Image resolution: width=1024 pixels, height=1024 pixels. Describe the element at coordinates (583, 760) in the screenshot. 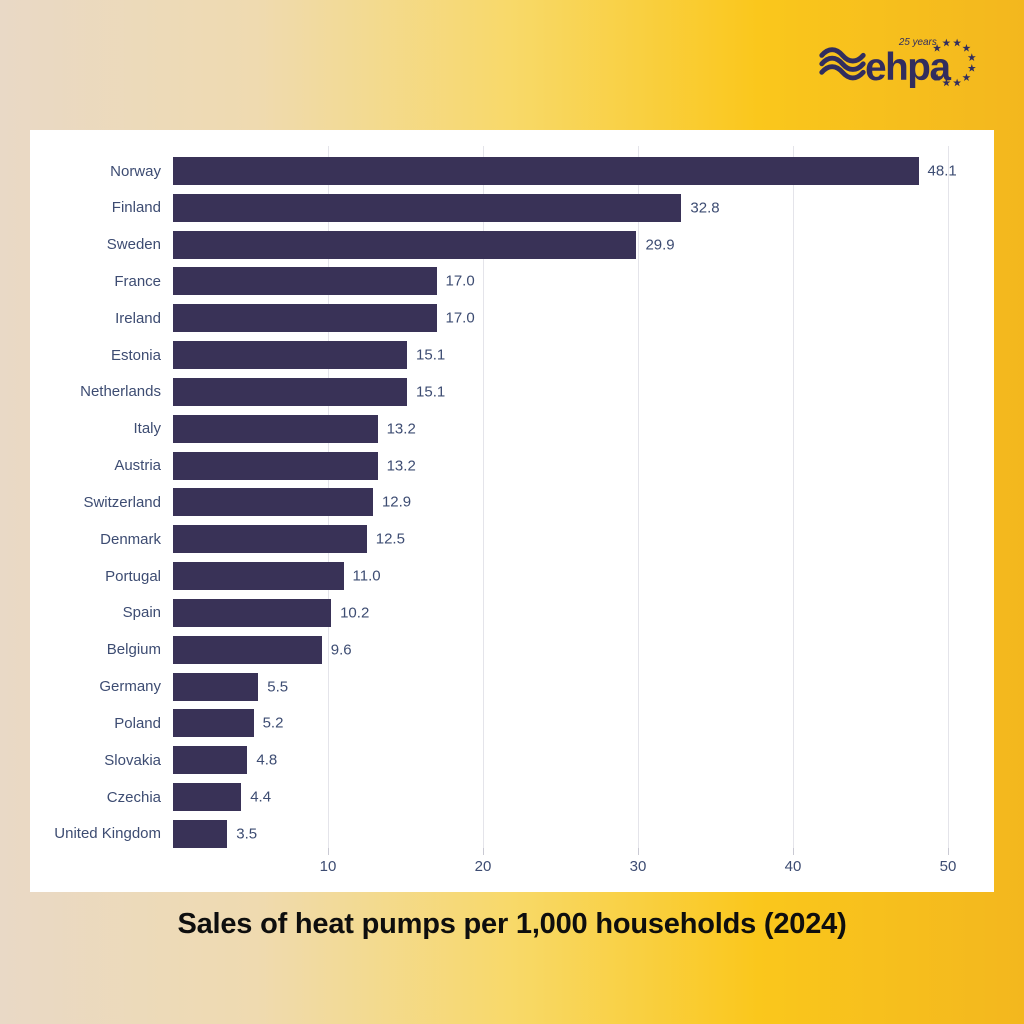

I see `bar-area: 4.8` at that location.